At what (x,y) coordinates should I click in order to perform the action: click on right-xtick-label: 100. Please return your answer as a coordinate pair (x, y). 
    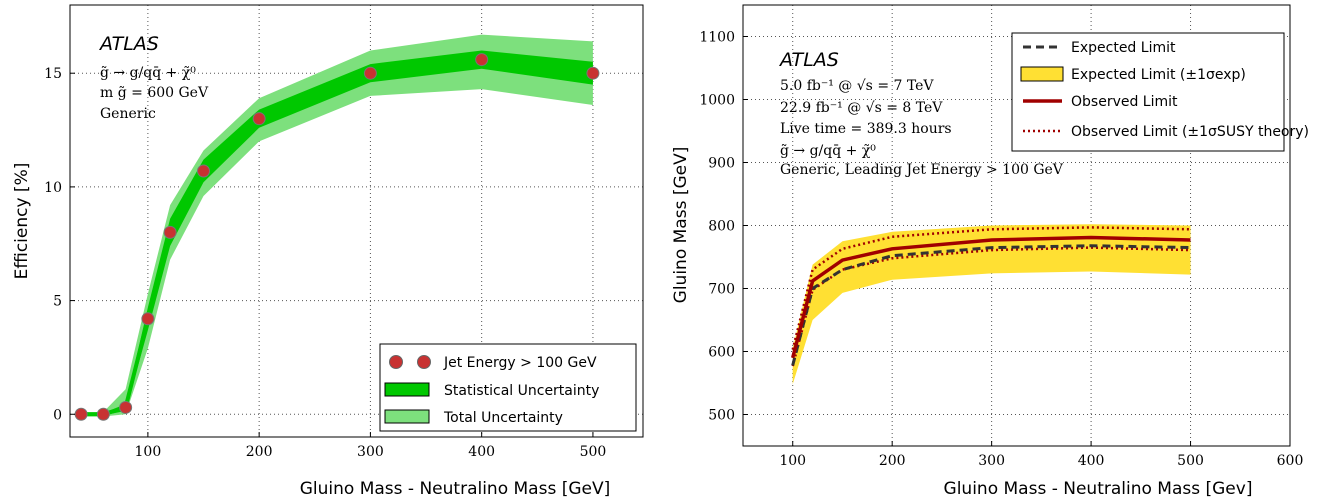
    Looking at the image, I should click on (792, 461).